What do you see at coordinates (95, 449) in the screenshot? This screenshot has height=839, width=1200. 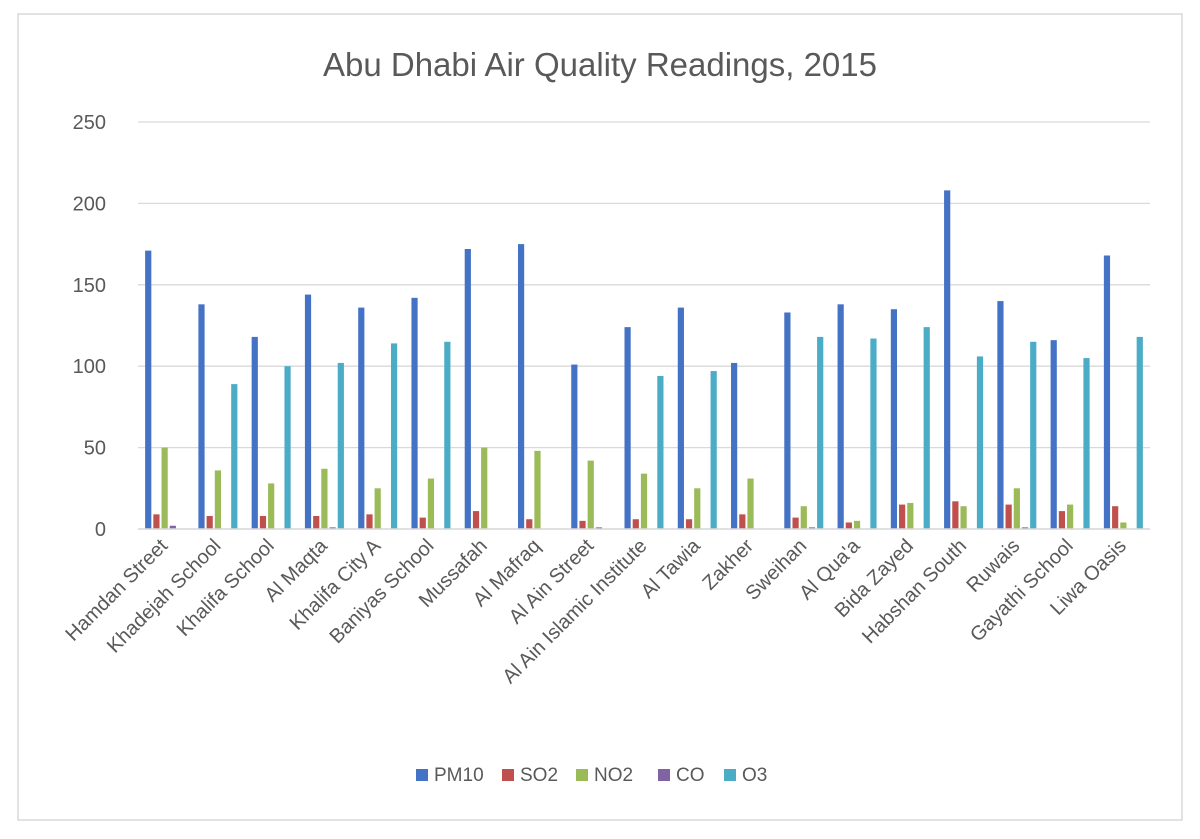 I see `y-tick-label: 50` at bounding box center [95, 449].